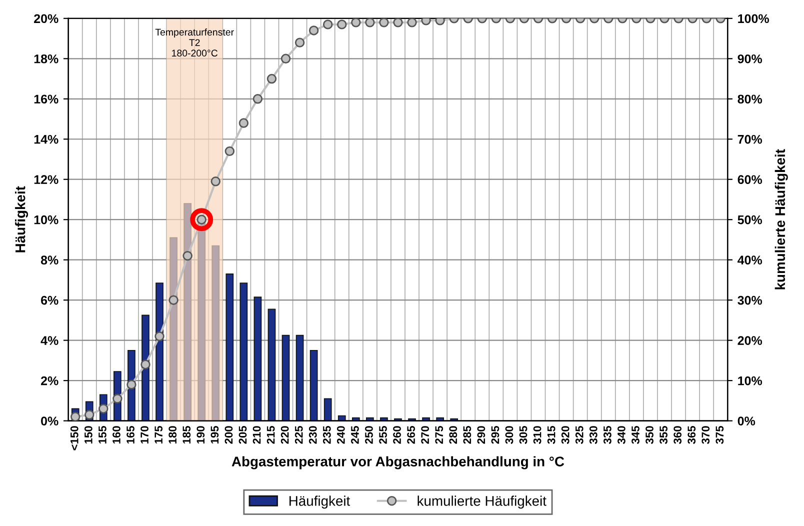  I want to click on y-tick-label: 8%, so click(49, 260).